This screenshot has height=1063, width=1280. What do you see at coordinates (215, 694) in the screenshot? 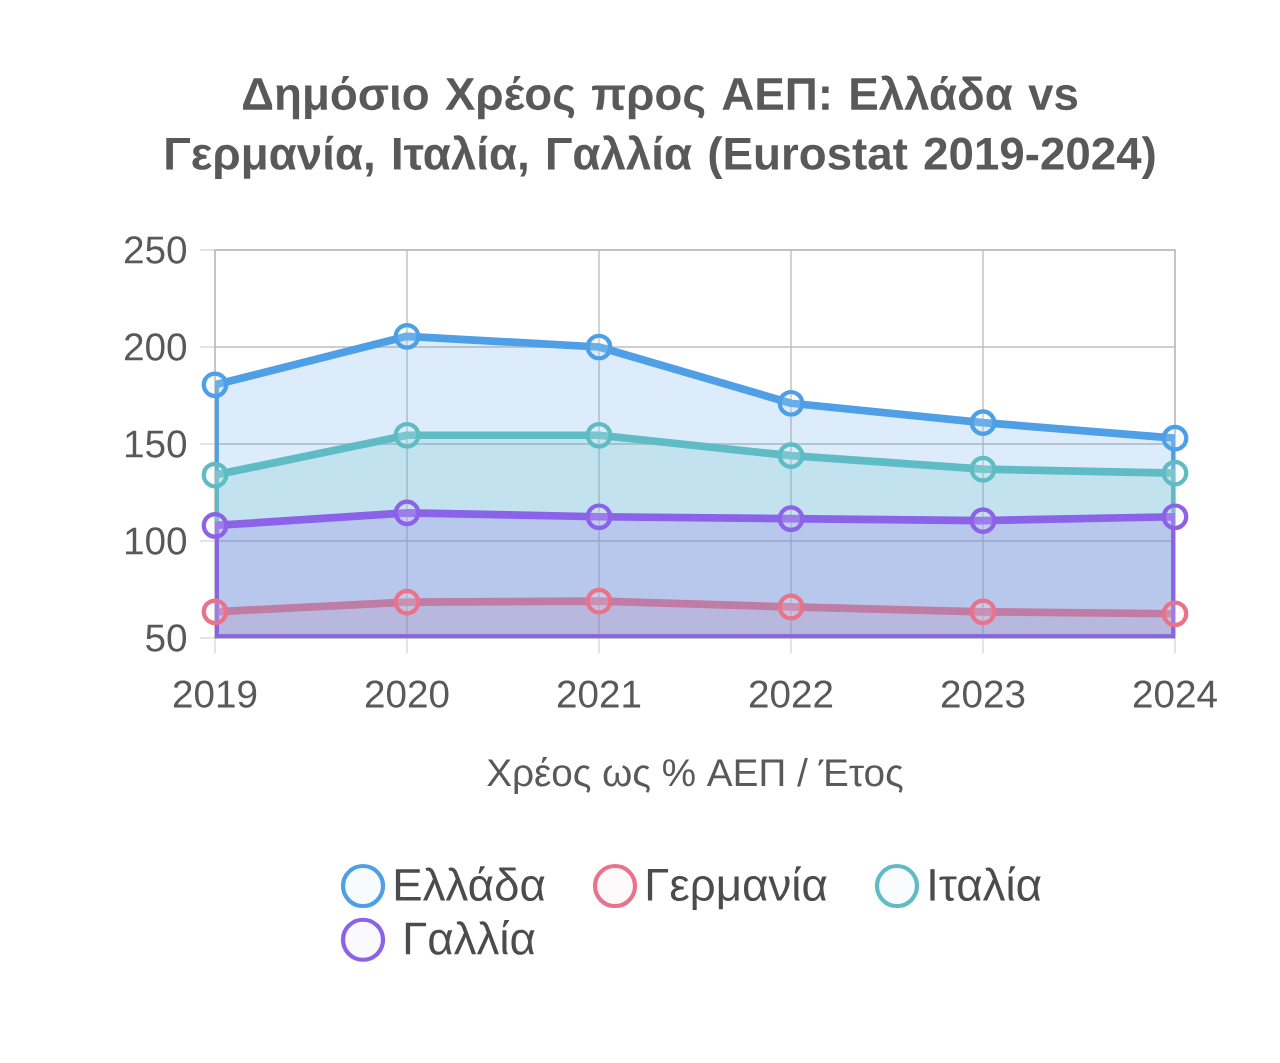
I see `x-tick-label: 2019` at bounding box center [215, 694].